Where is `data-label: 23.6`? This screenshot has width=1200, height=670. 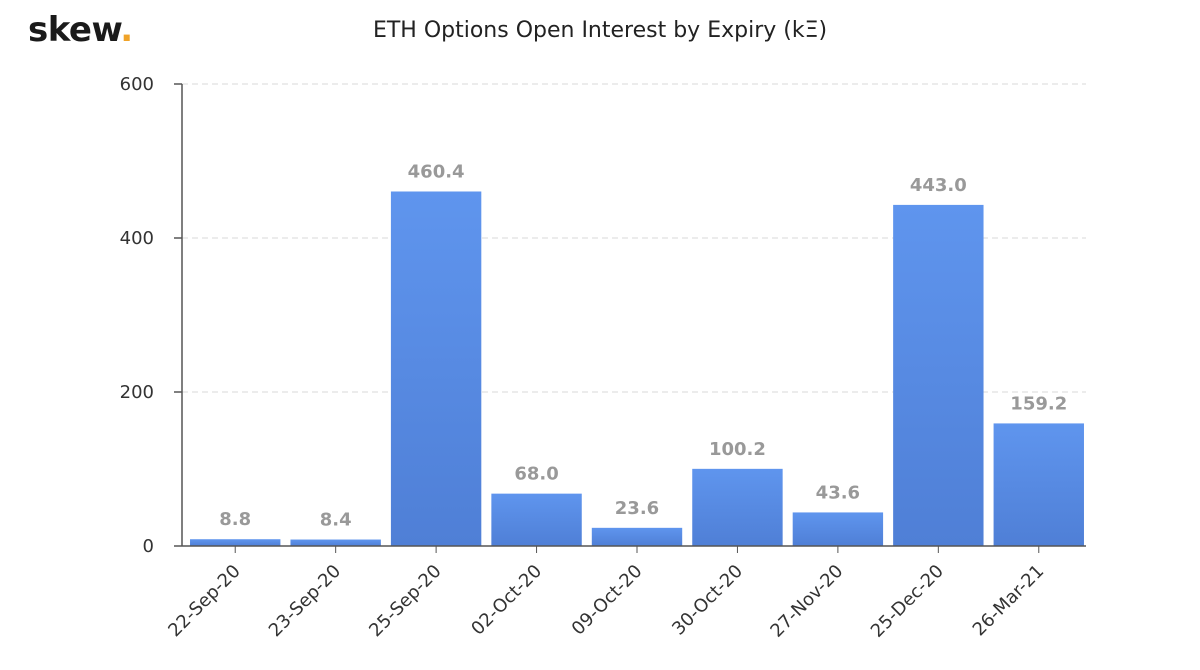
data-label: 23.6 is located at coordinates (637, 508).